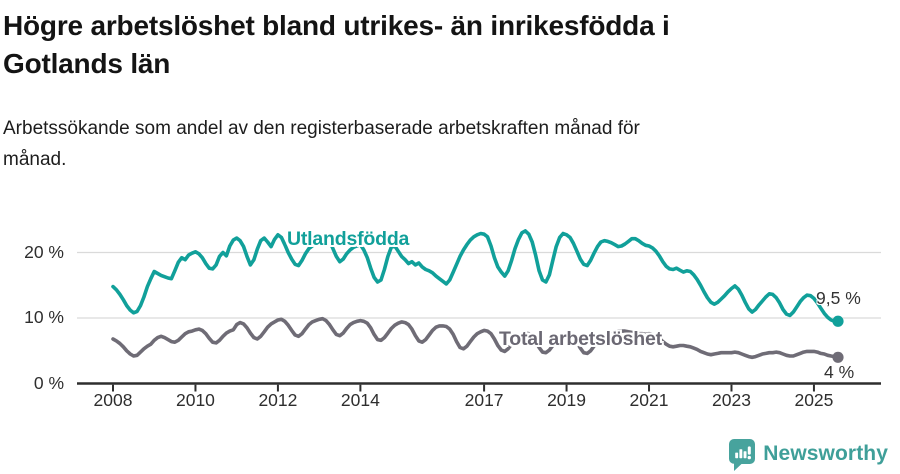 The image size is (900, 474). What do you see at coordinates (475, 338) in the screenshot?
I see `series-line-total-arbetsl-shet` at bounding box center [475, 338].